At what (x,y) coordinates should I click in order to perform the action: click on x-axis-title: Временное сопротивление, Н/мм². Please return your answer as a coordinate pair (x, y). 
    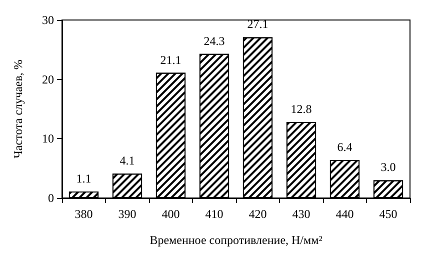
    Looking at the image, I should click on (236, 240).